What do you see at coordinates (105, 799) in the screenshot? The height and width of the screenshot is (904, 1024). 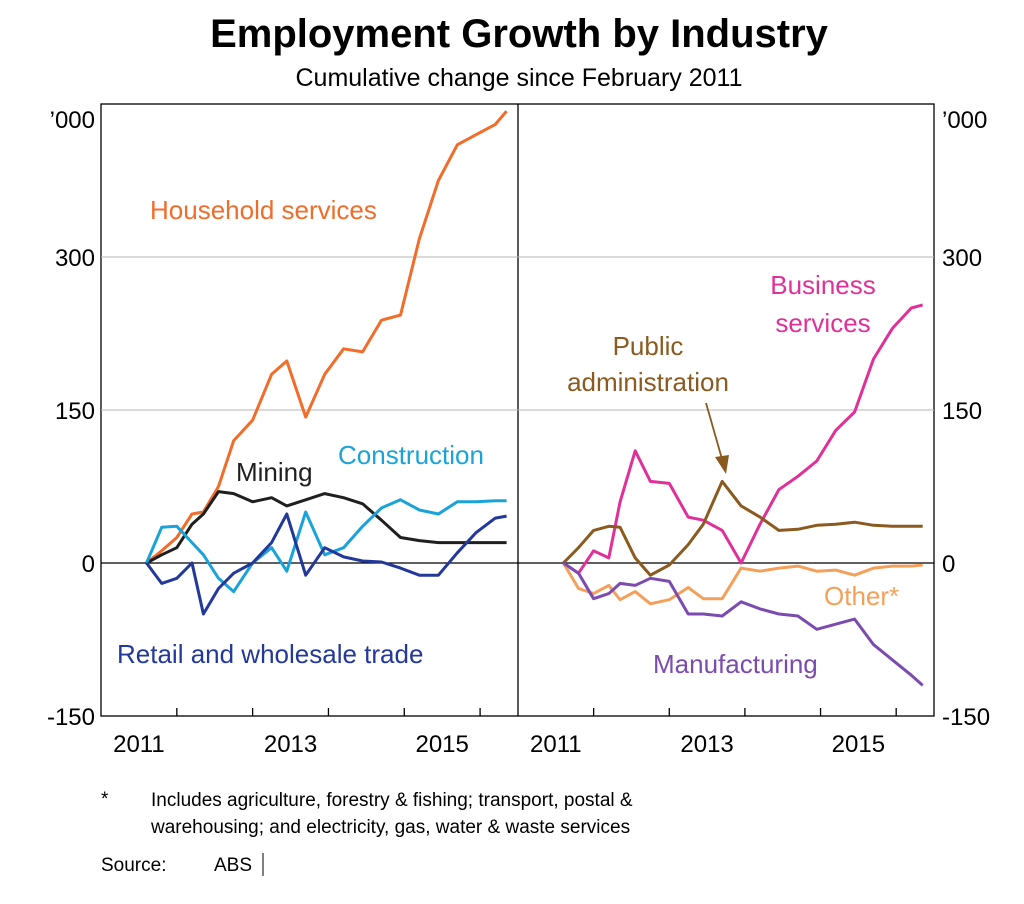 I see `footnote-marker: *` at bounding box center [105, 799].